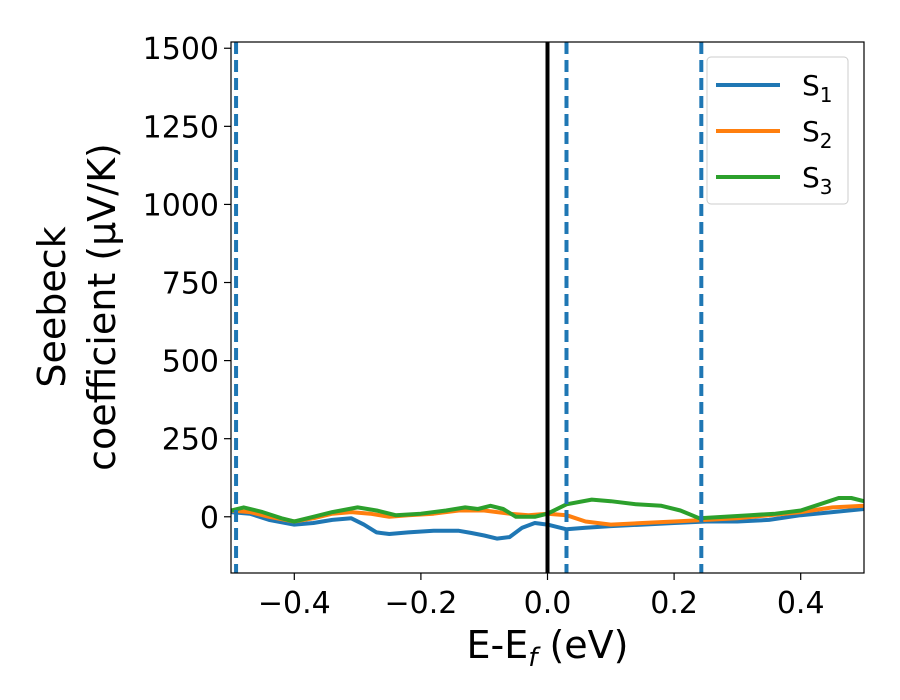 The image size is (900, 700). What do you see at coordinates (420, 603) in the screenshot?
I see `x-tick-label: −0.2` at bounding box center [420, 603].